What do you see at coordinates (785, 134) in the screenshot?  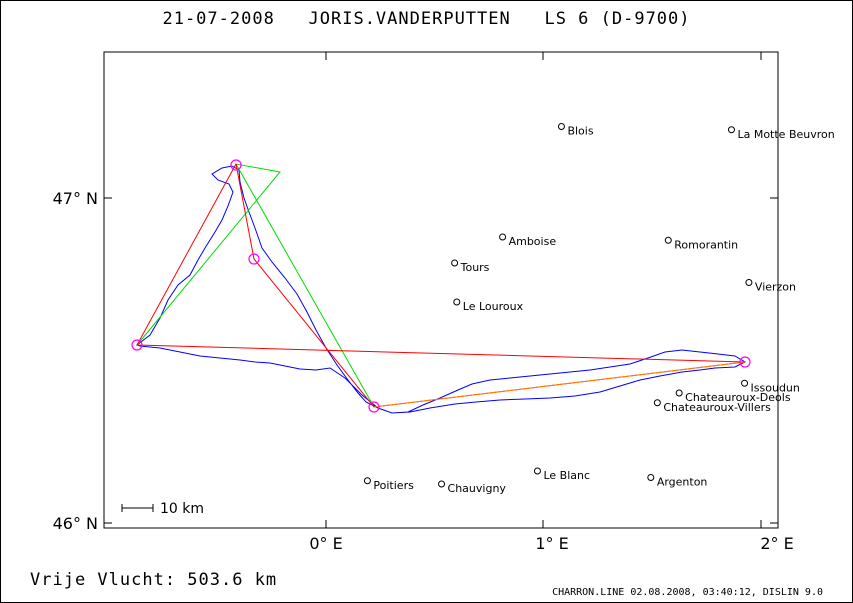 I see `town-label: La Motte Beuvron` at bounding box center [785, 134].